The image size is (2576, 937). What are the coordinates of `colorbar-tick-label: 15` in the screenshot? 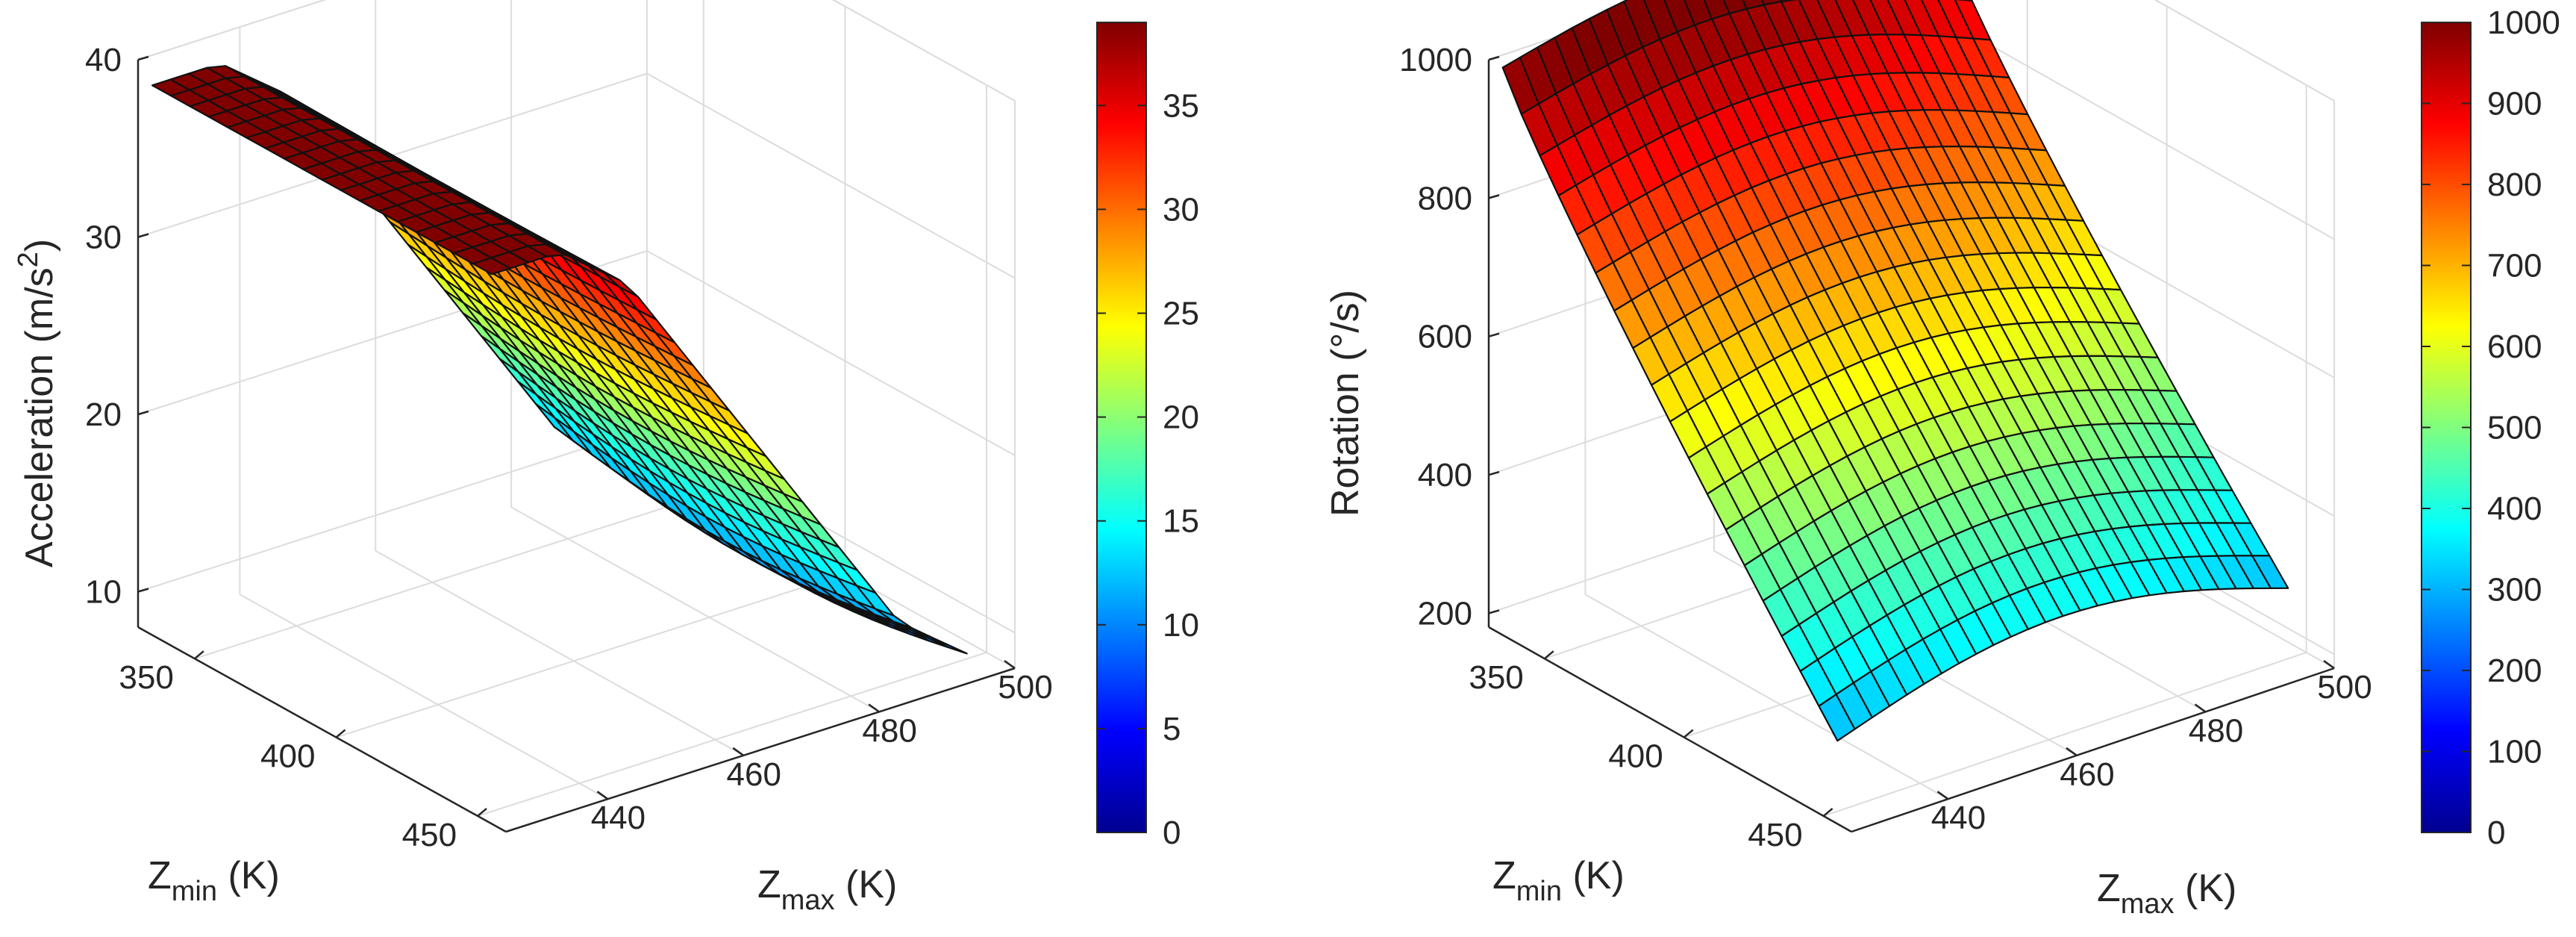 It's located at (1181, 521).